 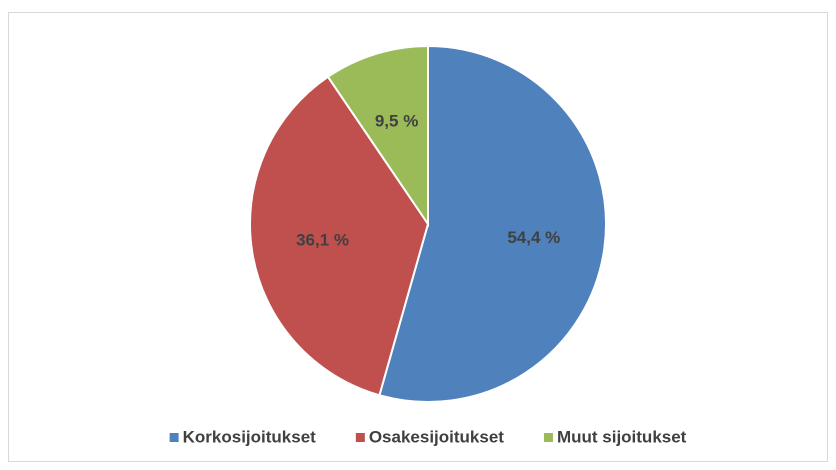 What do you see at coordinates (322, 240) in the screenshot?
I see `data-label: 36,1 %` at bounding box center [322, 240].